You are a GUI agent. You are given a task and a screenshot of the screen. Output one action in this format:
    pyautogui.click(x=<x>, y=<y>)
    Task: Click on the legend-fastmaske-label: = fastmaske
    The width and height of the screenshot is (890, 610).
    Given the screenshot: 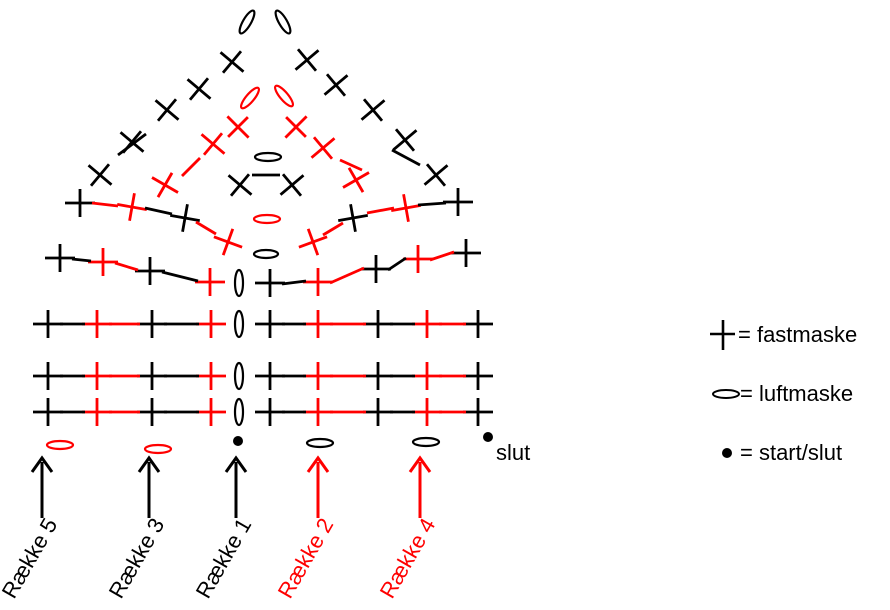 What is the action you would take?
    pyautogui.click(x=797, y=334)
    